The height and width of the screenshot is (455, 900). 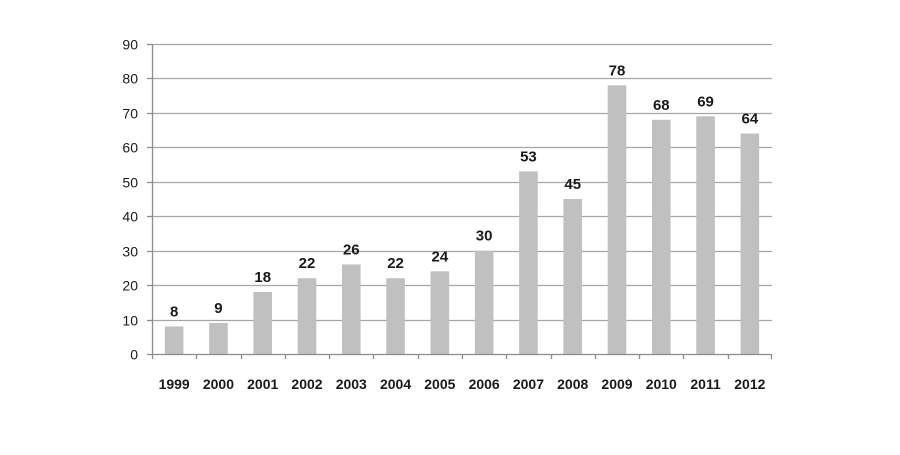 I want to click on data-label: 45, so click(x=572, y=184).